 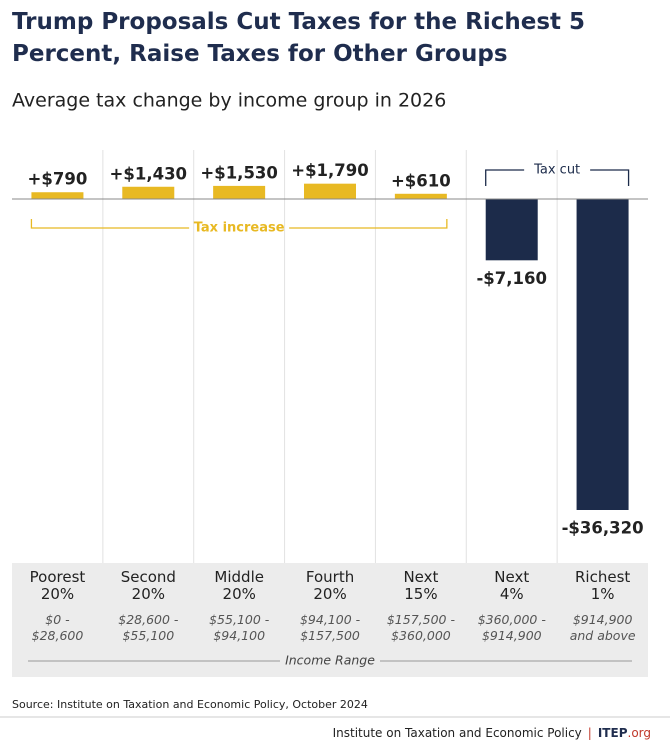 What do you see at coordinates (330, 170) in the screenshot?
I see `value-label: +$1,790` at bounding box center [330, 170].